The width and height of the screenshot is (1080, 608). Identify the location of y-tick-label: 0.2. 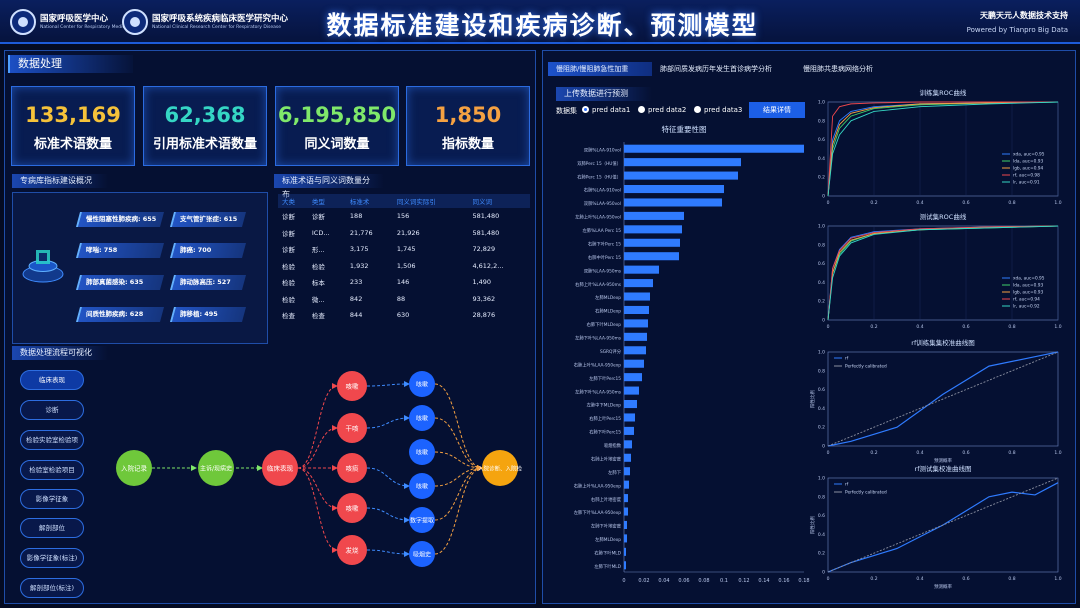
(821, 178).